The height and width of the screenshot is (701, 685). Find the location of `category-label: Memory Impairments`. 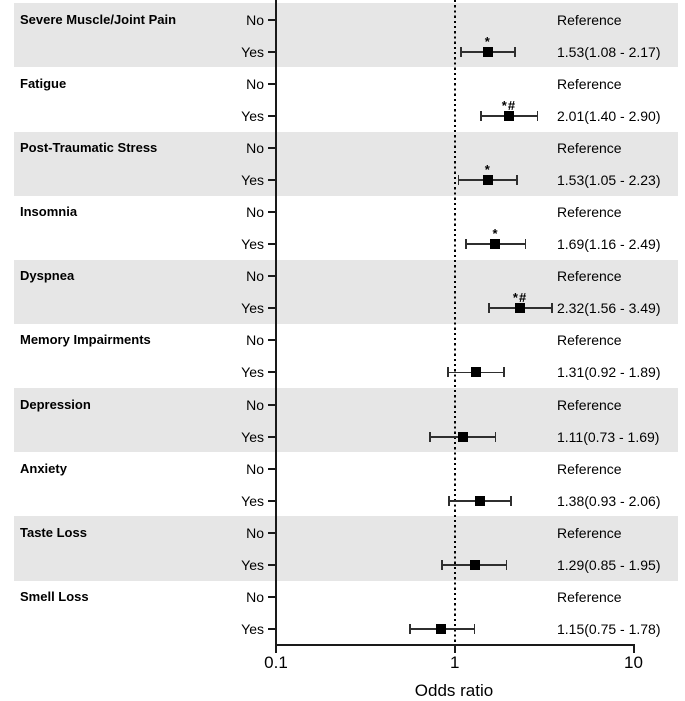

category-label: Memory Impairments is located at coordinates (85, 340).